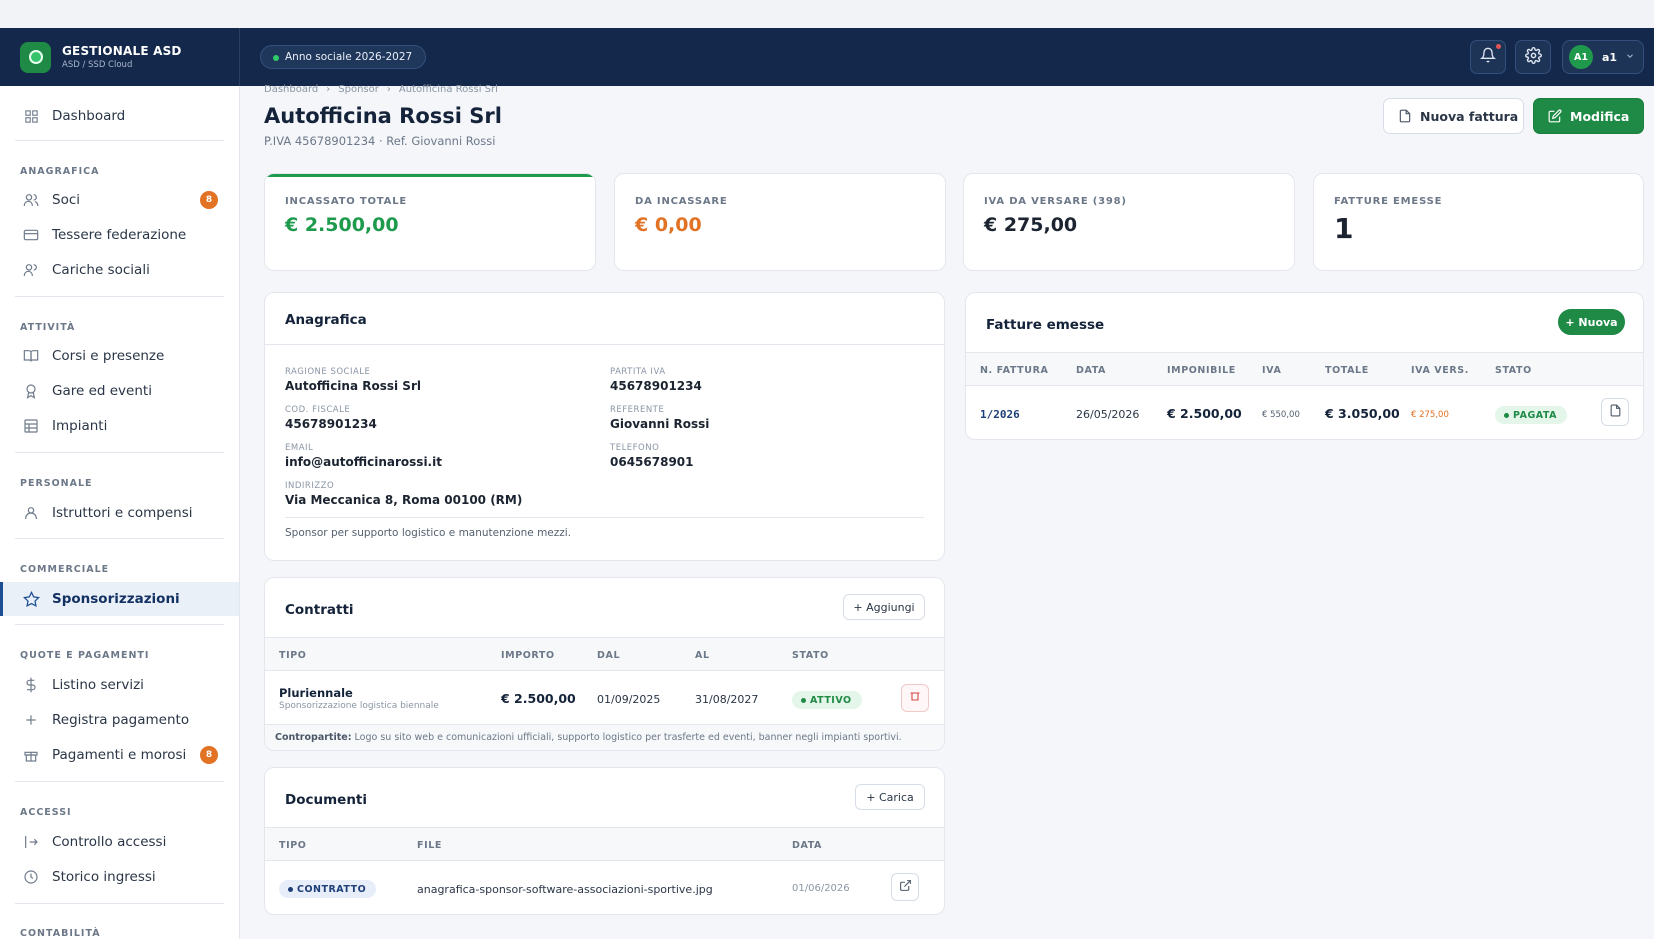 The height and width of the screenshot is (939, 1654). I want to click on breadcrumb-item: Dashboard, so click(291, 89).